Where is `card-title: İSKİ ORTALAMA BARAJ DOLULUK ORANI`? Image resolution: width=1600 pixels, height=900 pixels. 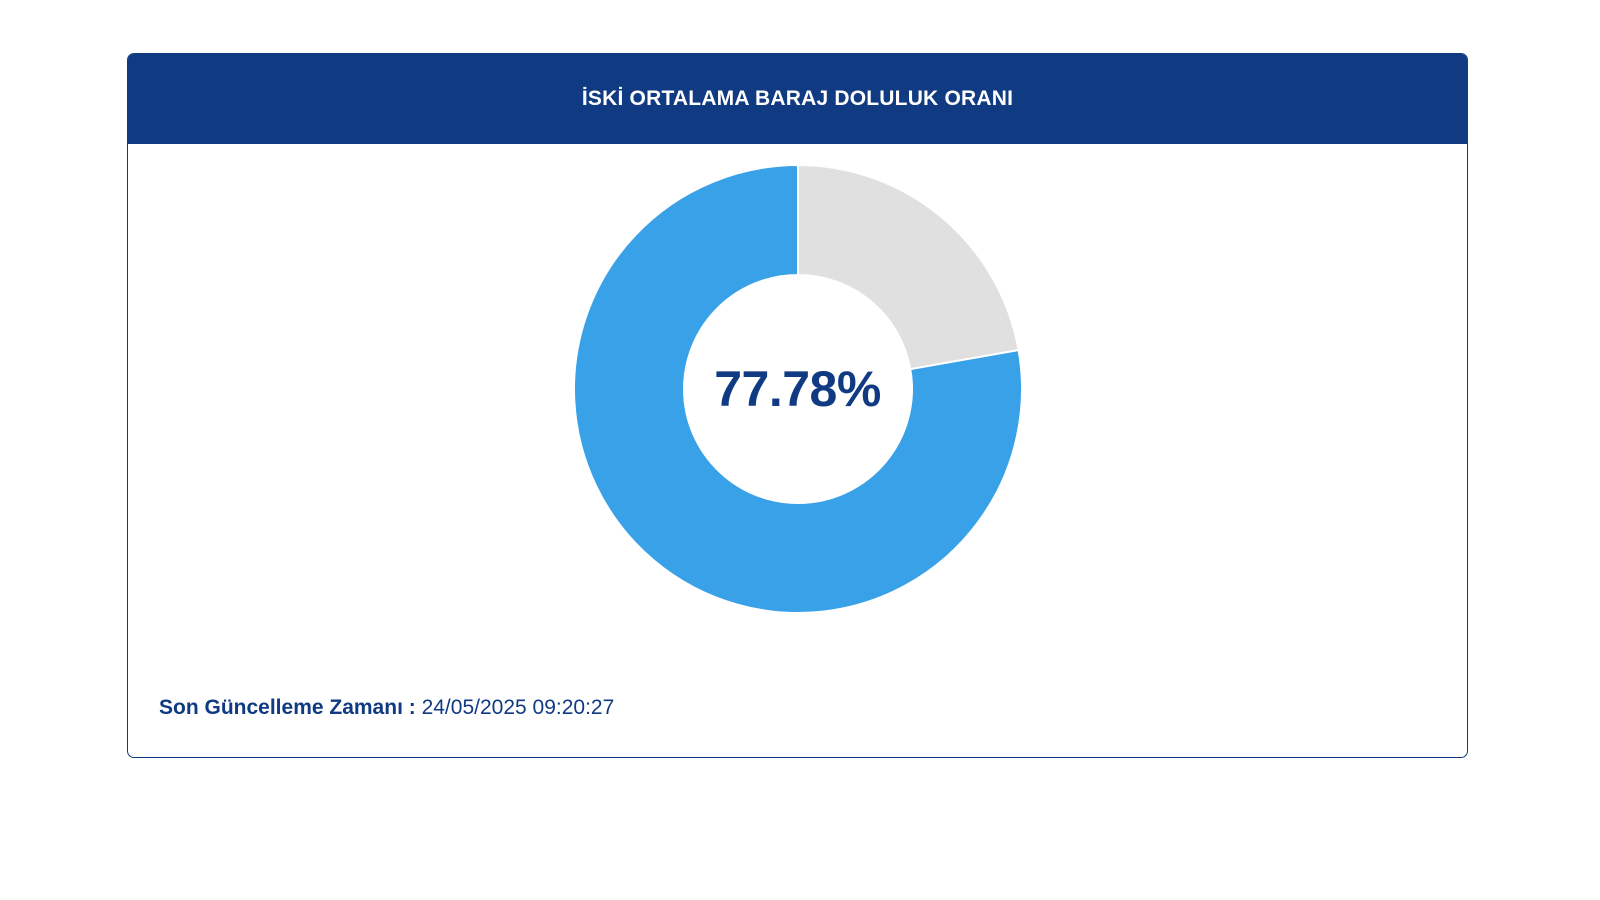 card-title: İSKİ ORTALAMA BARAJ DOLULUK ORANI is located at coordinates (797, 98).